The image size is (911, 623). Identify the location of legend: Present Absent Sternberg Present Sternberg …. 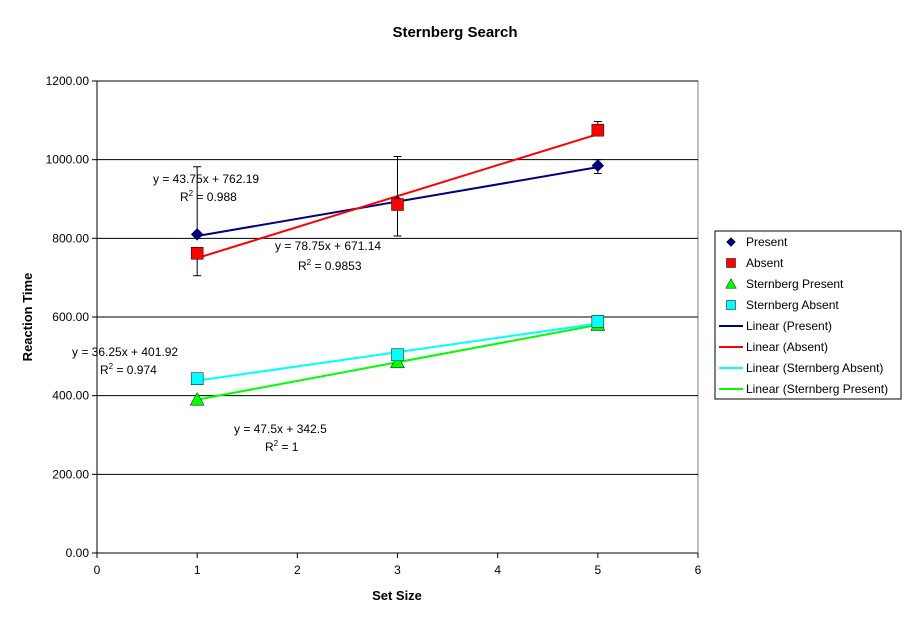
(808, 315).